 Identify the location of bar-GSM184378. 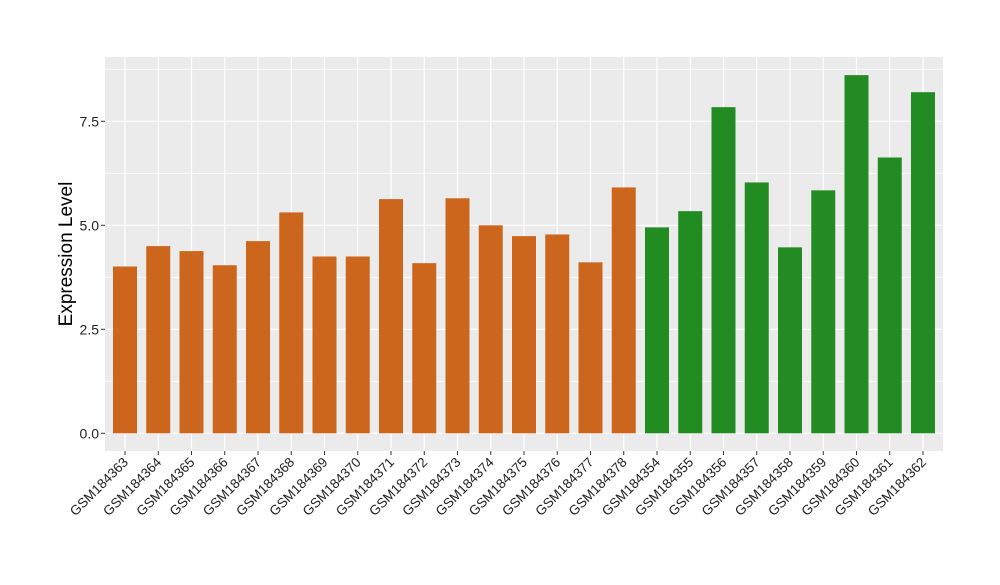
(623, 310).